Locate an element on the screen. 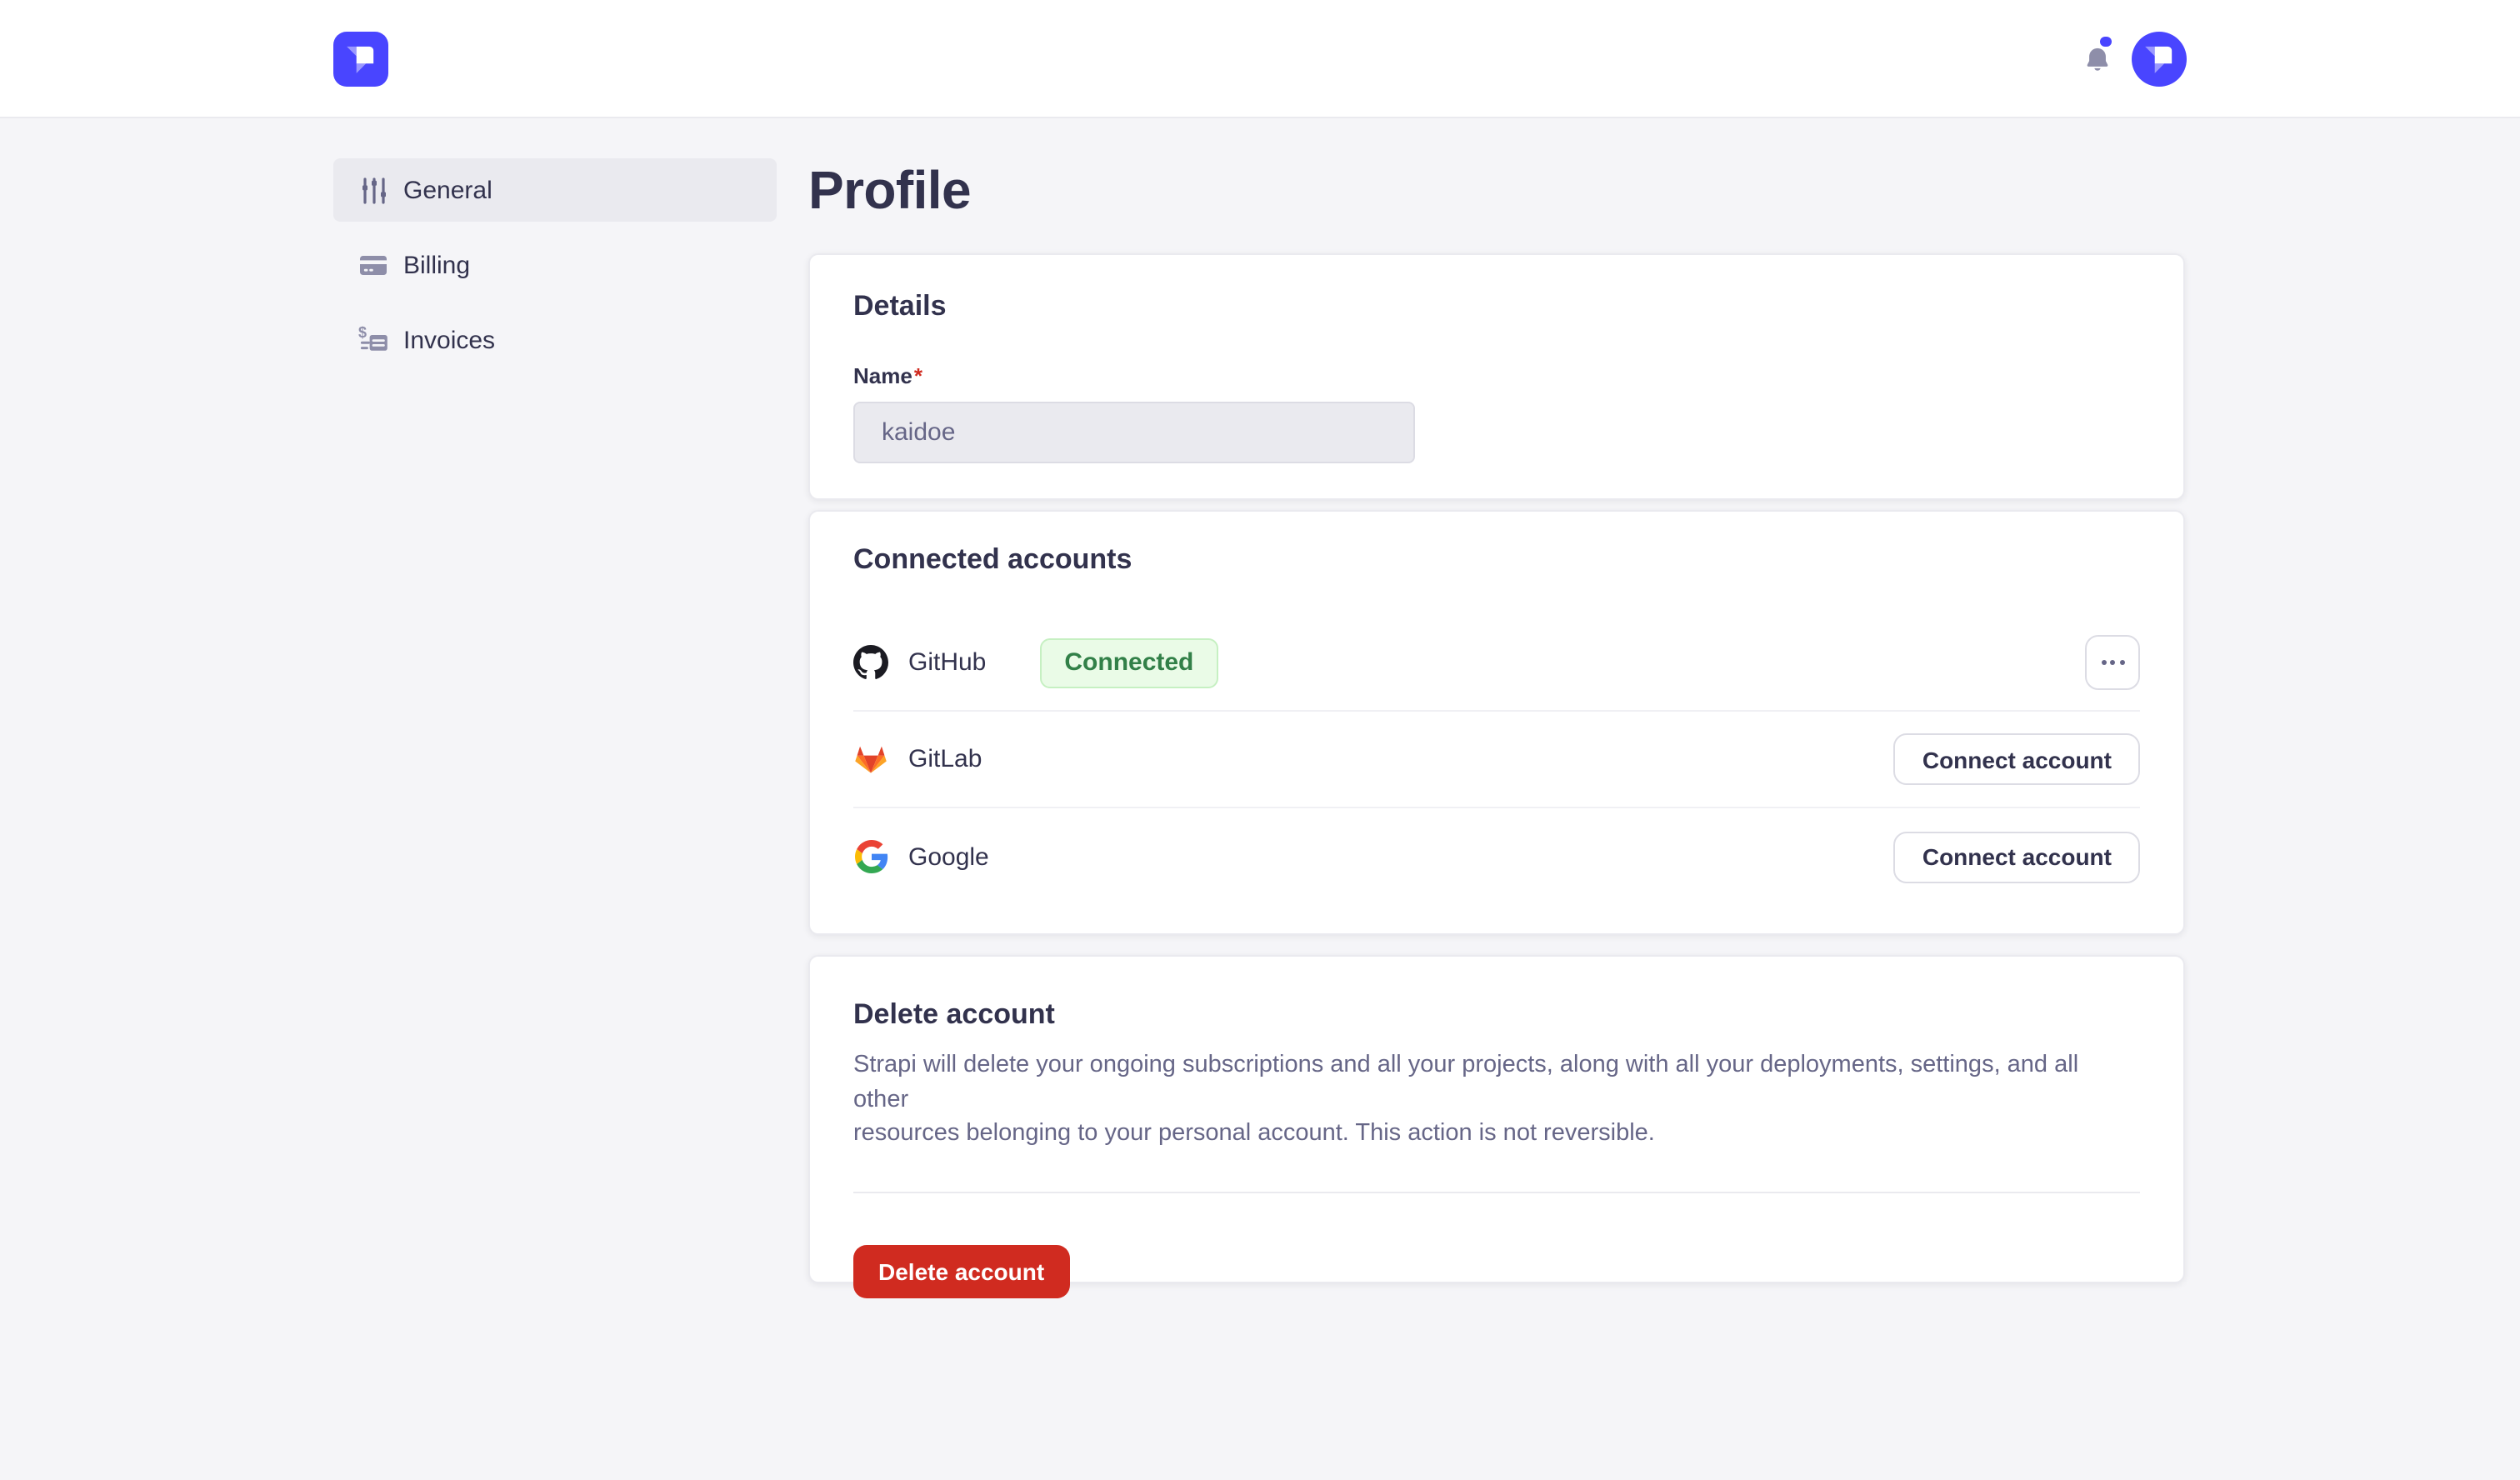 The width and height of the screenshot is (2520, 1480). ellipsis-icon is located at coordinates (2103, 662).